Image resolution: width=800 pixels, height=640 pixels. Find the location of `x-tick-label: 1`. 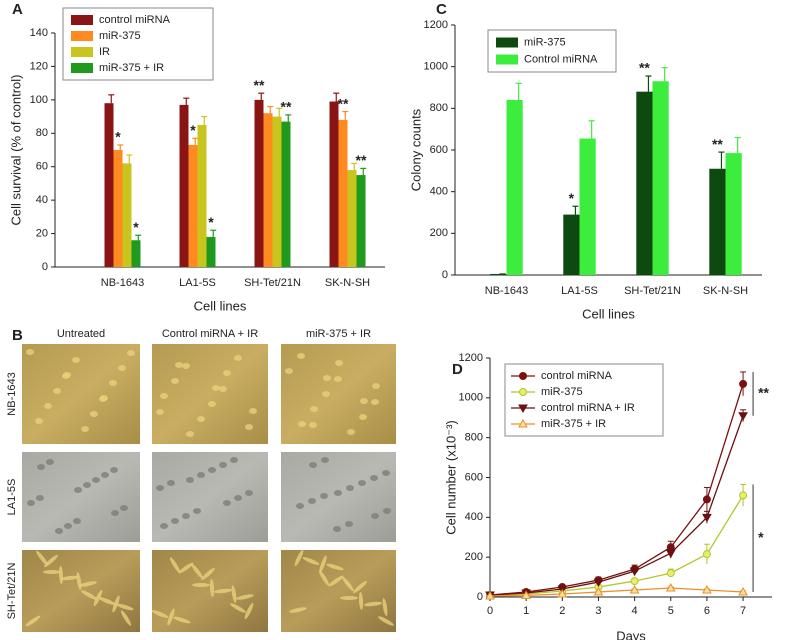

x-tick-label: 1 is located at coordinates (526, 611).